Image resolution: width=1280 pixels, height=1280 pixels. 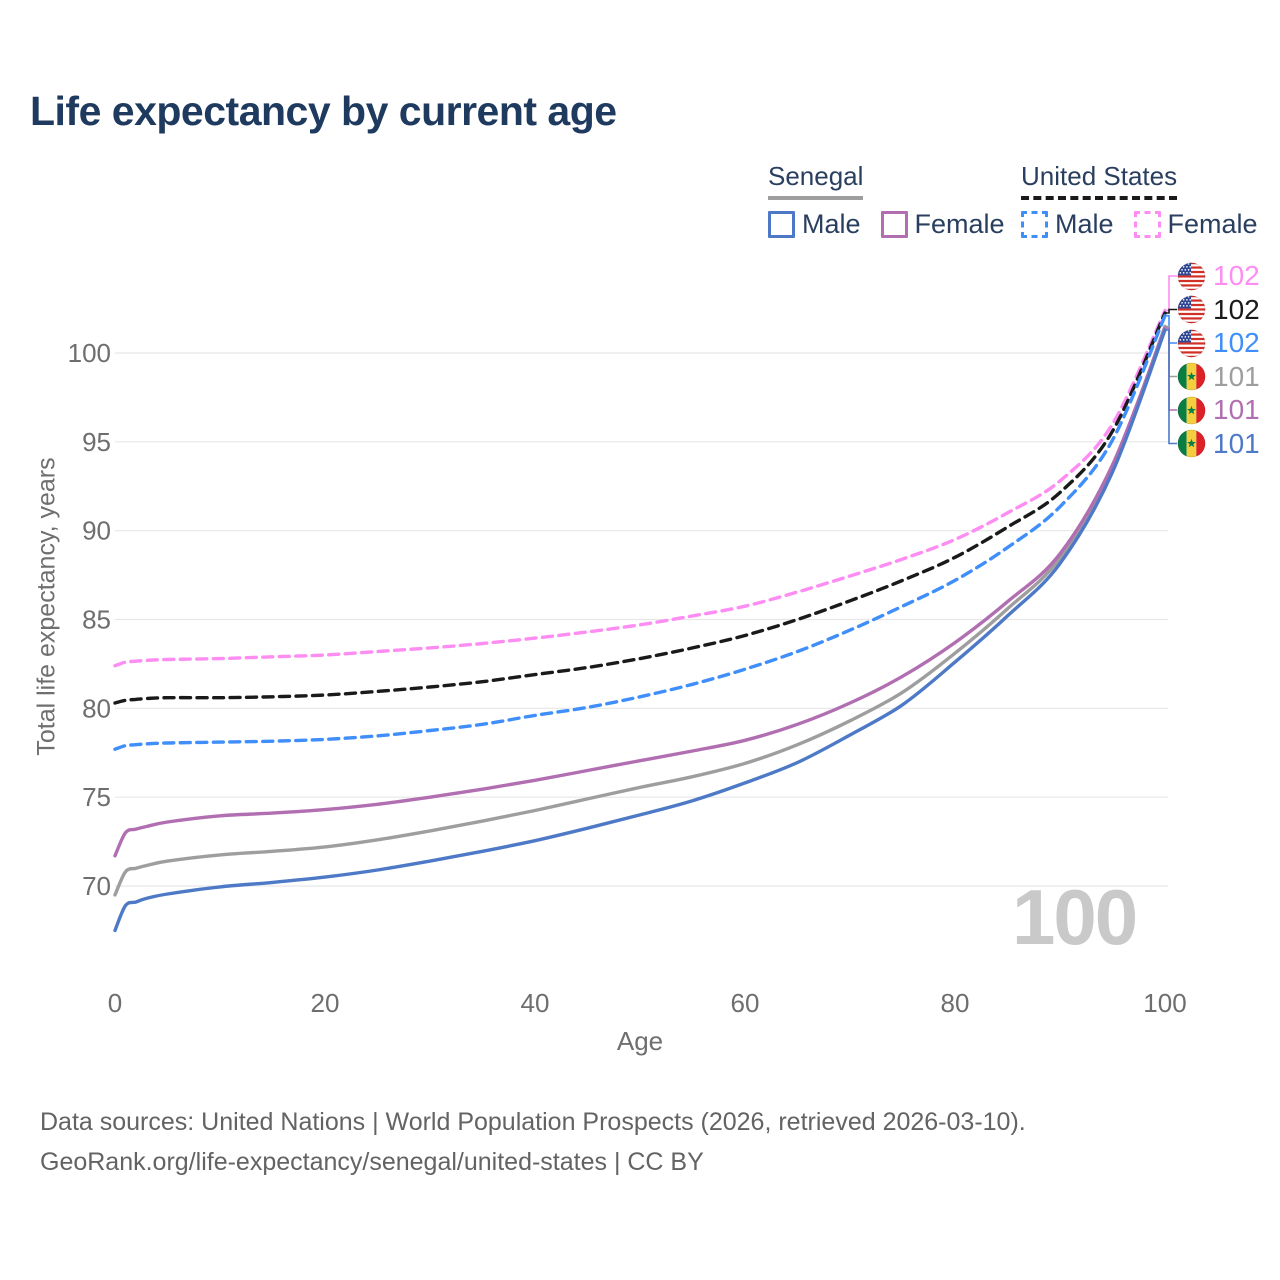 What do you see at coordinates (115, 1003) in the screenshot?
I see `x-tick-label: 0` at bounding box center [115, 1003].